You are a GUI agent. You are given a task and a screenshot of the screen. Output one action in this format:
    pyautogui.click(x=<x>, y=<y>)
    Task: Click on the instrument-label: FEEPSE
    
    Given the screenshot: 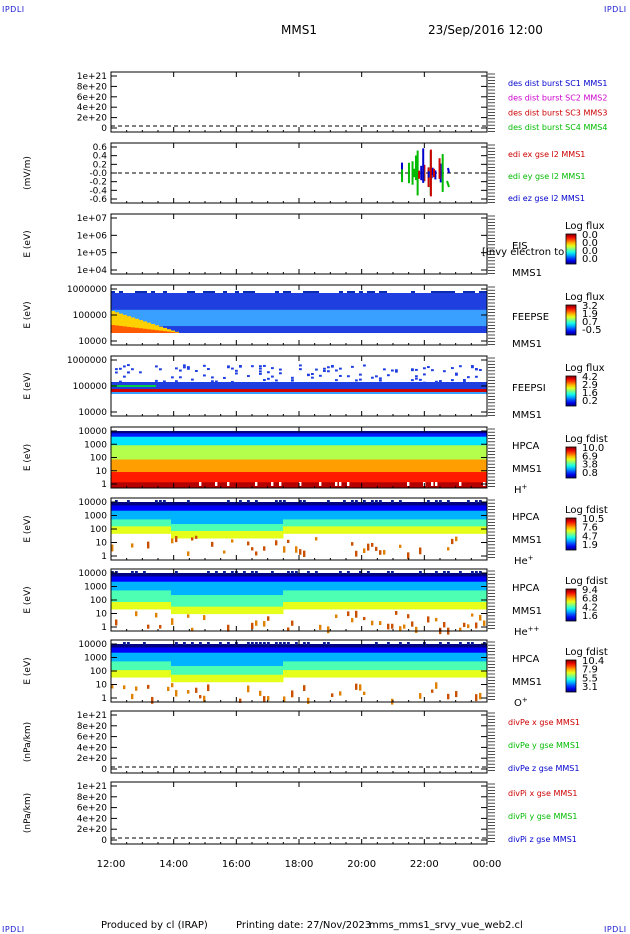 What is the action you would take?
    pyautogui.click(x=530, y=317)
    